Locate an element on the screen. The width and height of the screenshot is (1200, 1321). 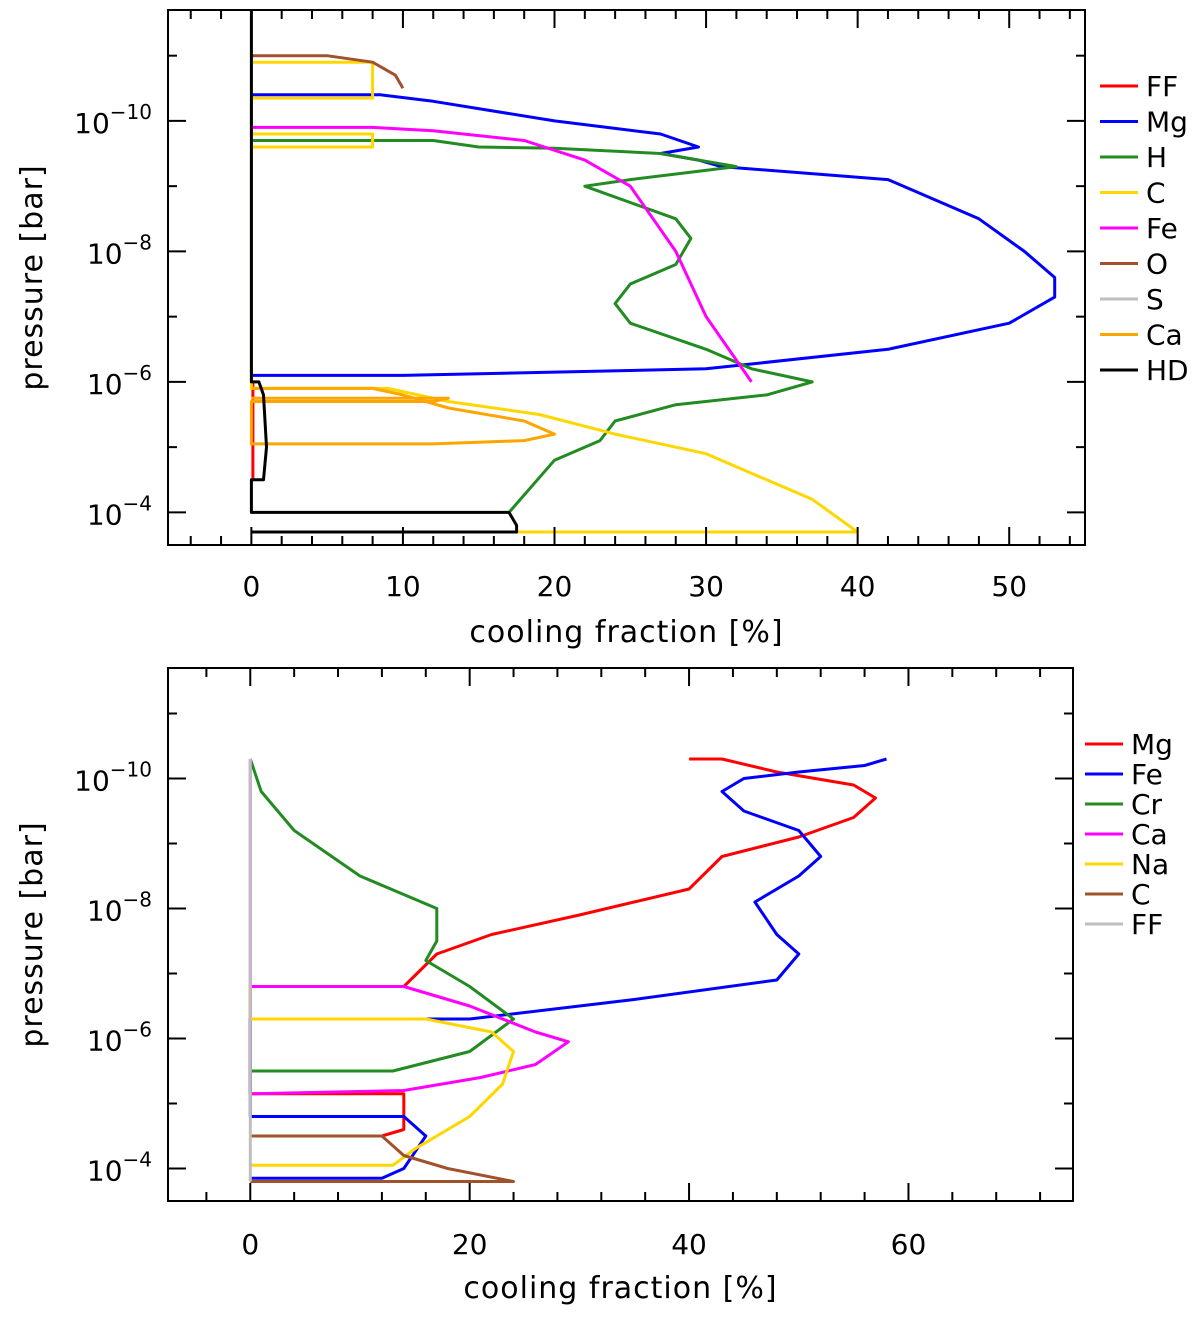
legend-item-cr: Cr is located at coordinates (1124, 804).